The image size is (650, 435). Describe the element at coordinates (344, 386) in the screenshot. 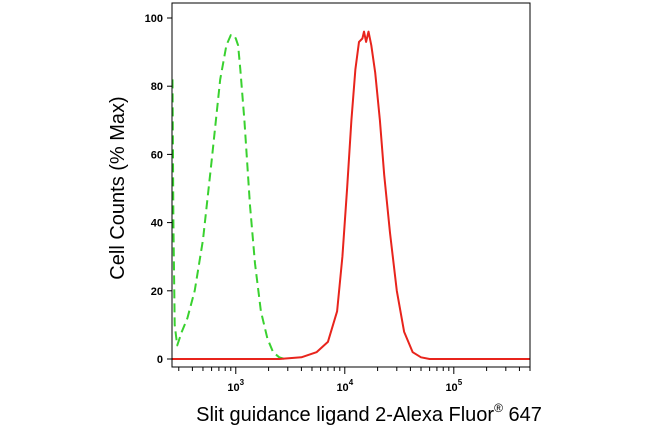

I see `x-tick-label: 10⁴` at that location.